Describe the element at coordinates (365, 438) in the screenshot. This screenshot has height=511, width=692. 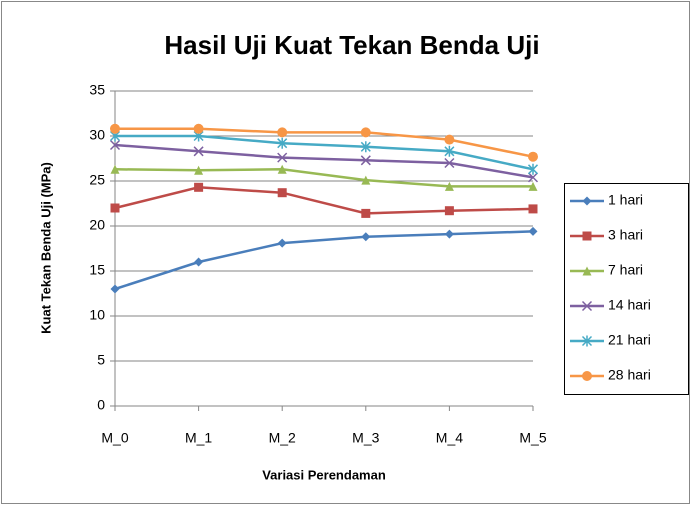
I see `x-tick-label: M_3` at that location.